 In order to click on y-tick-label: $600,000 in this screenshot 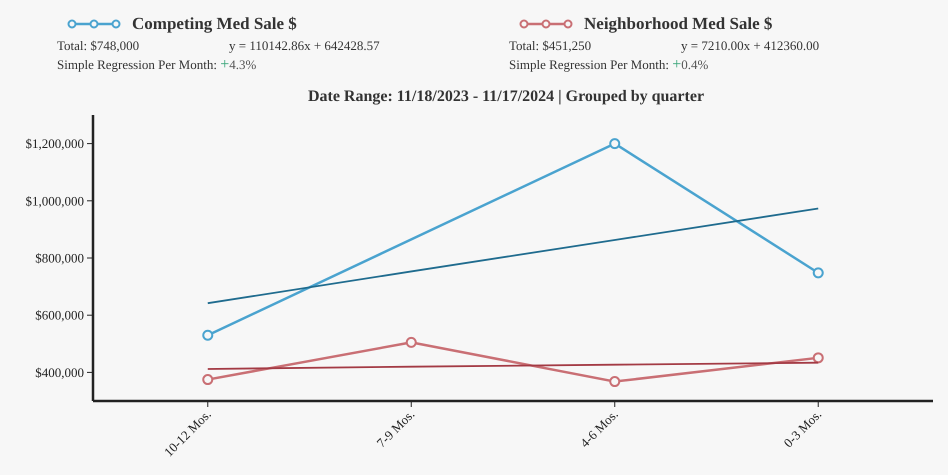, I will do `click(59, 315)`.